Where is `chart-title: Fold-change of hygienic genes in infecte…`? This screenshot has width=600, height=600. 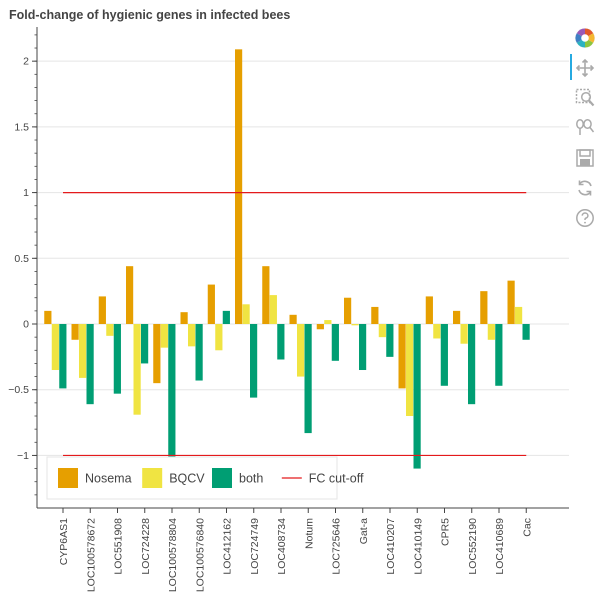
chart-title: Fold-change of hygienic genes in infecte… is located at coordinates (150, 15).